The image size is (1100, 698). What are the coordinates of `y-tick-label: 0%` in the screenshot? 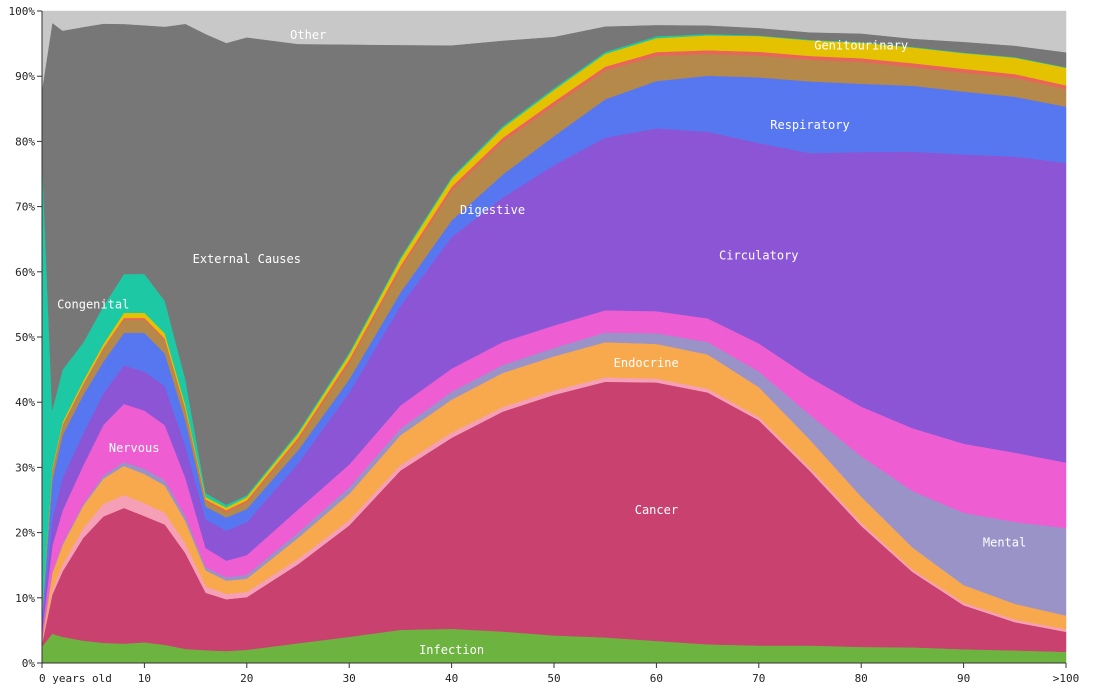 It's located at (29, 663).